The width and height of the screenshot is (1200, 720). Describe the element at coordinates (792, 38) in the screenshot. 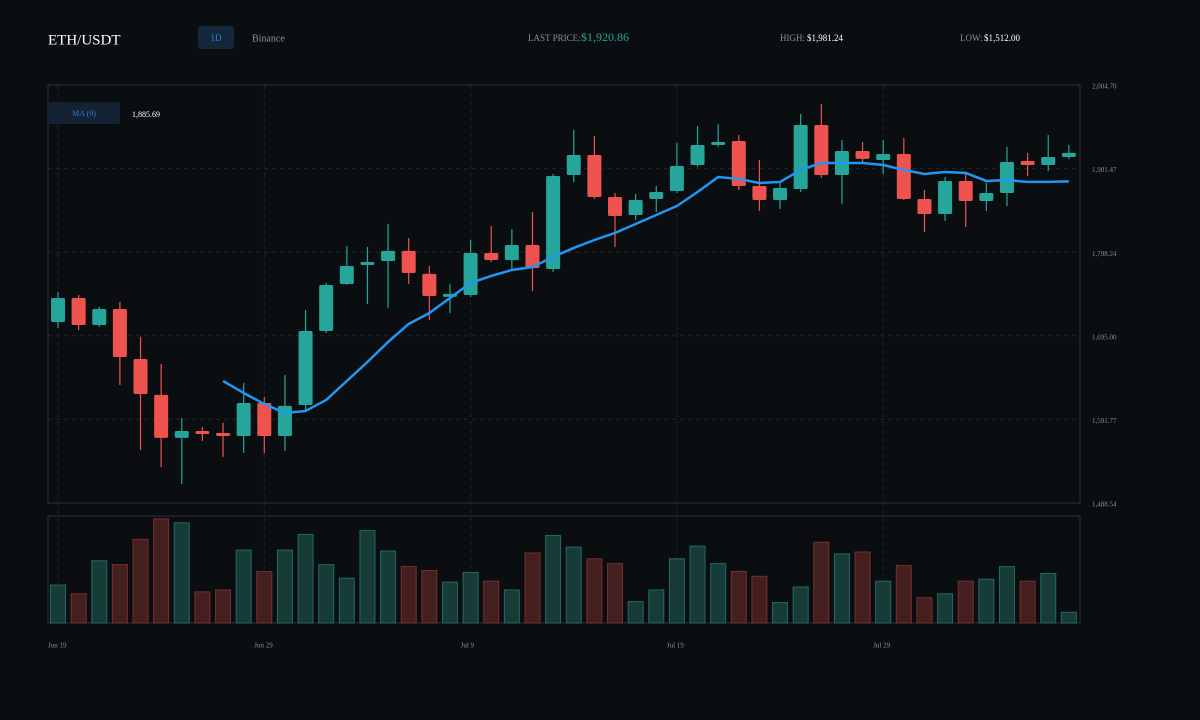

I see `high-label: HIGH:` at that location.